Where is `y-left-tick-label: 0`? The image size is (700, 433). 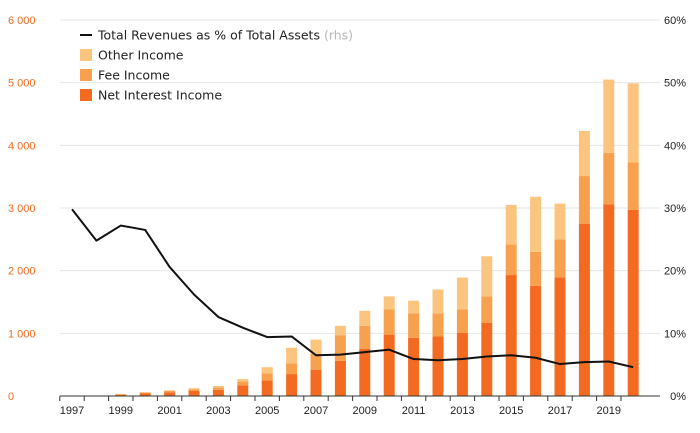
y-left-tick-label: 0 is located at coordinates (11, 397).